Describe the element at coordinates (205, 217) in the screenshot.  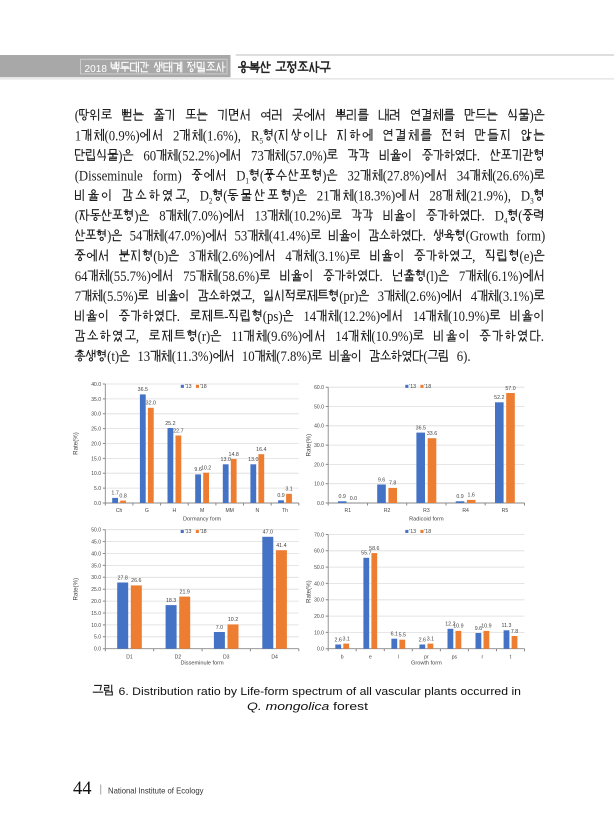
I see `svg-text: (7.0%)` at that location.